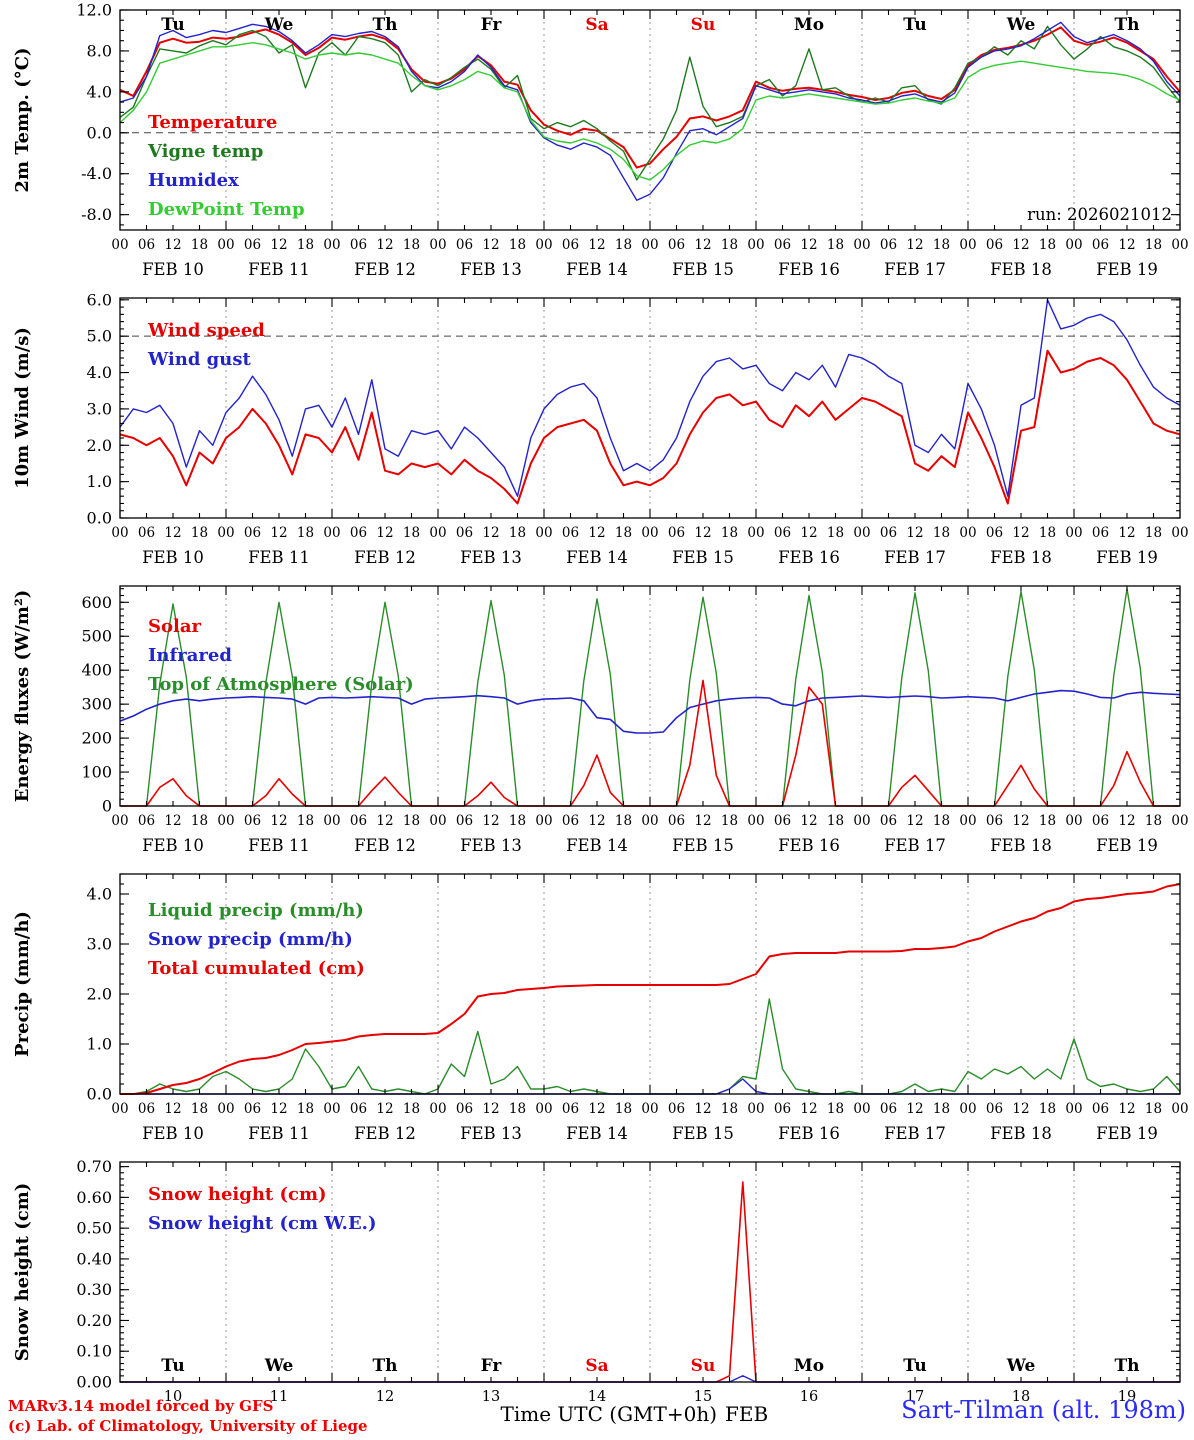 This screenshot has height=1440, width=1194. I want to click on day-name-label: Mo, so click(809, 1366).